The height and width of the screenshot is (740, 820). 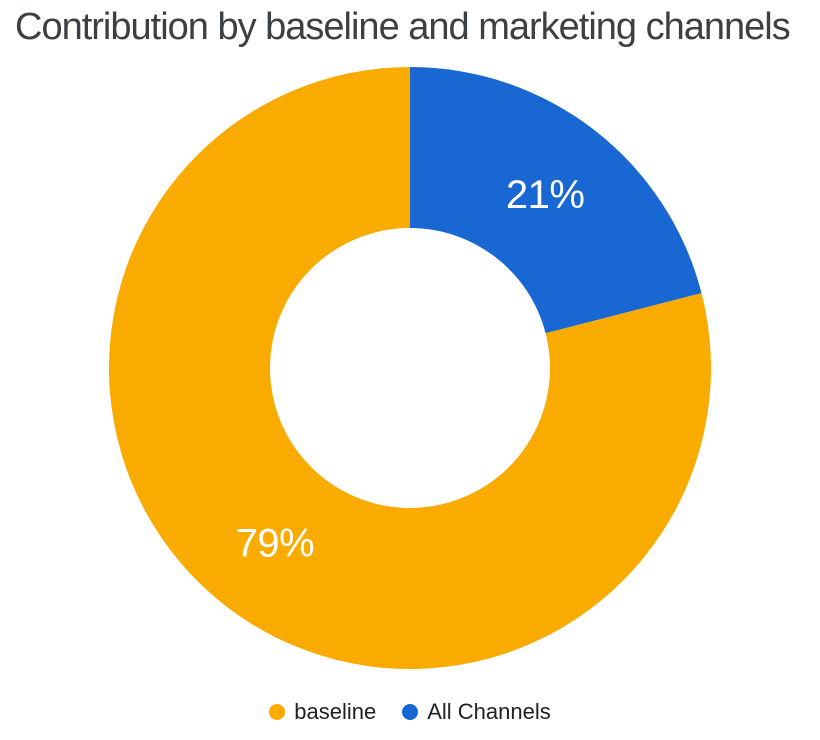 I want to click on legend-item-all-channels: All Channels, so click(x=476, y=712).